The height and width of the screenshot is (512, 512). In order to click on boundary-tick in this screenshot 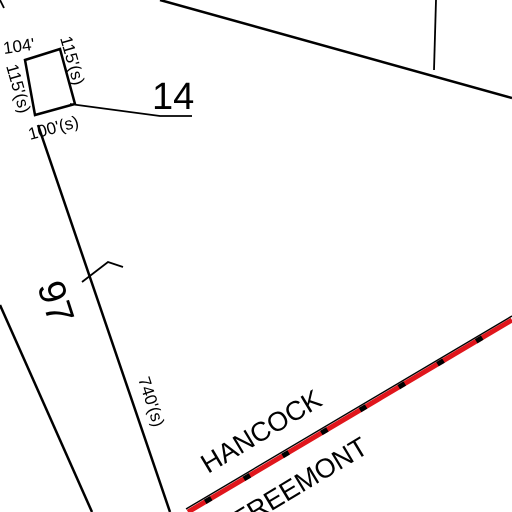, I will do `click(102, 271)`.